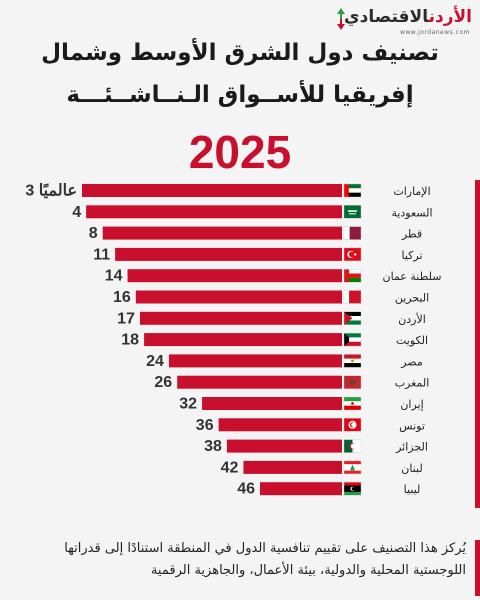 The image size is (480, 600). I want to click on bar-row: 14 سلطنة عمان, so click(273, 276).